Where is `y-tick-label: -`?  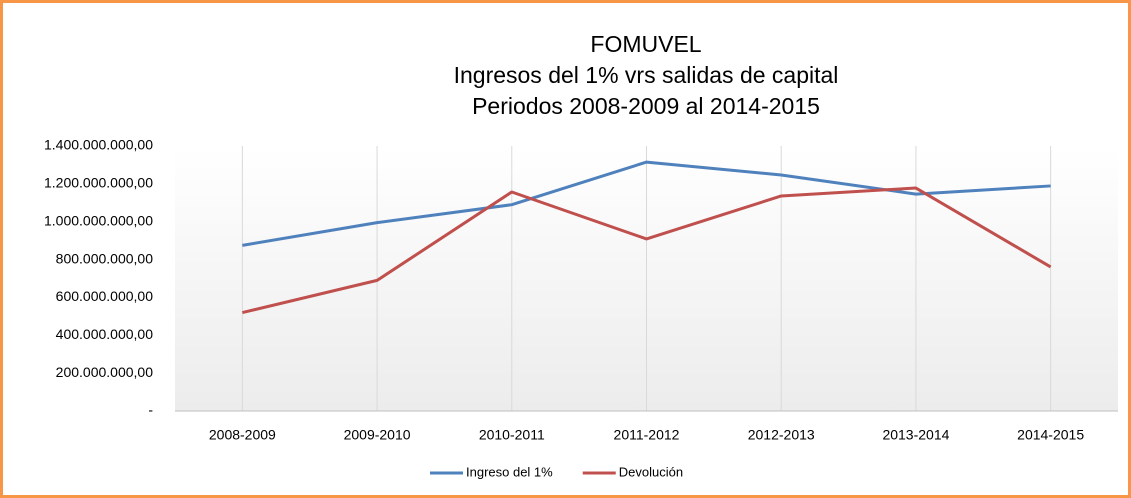
y-tick-label: - is located at coordinates (150, 410).